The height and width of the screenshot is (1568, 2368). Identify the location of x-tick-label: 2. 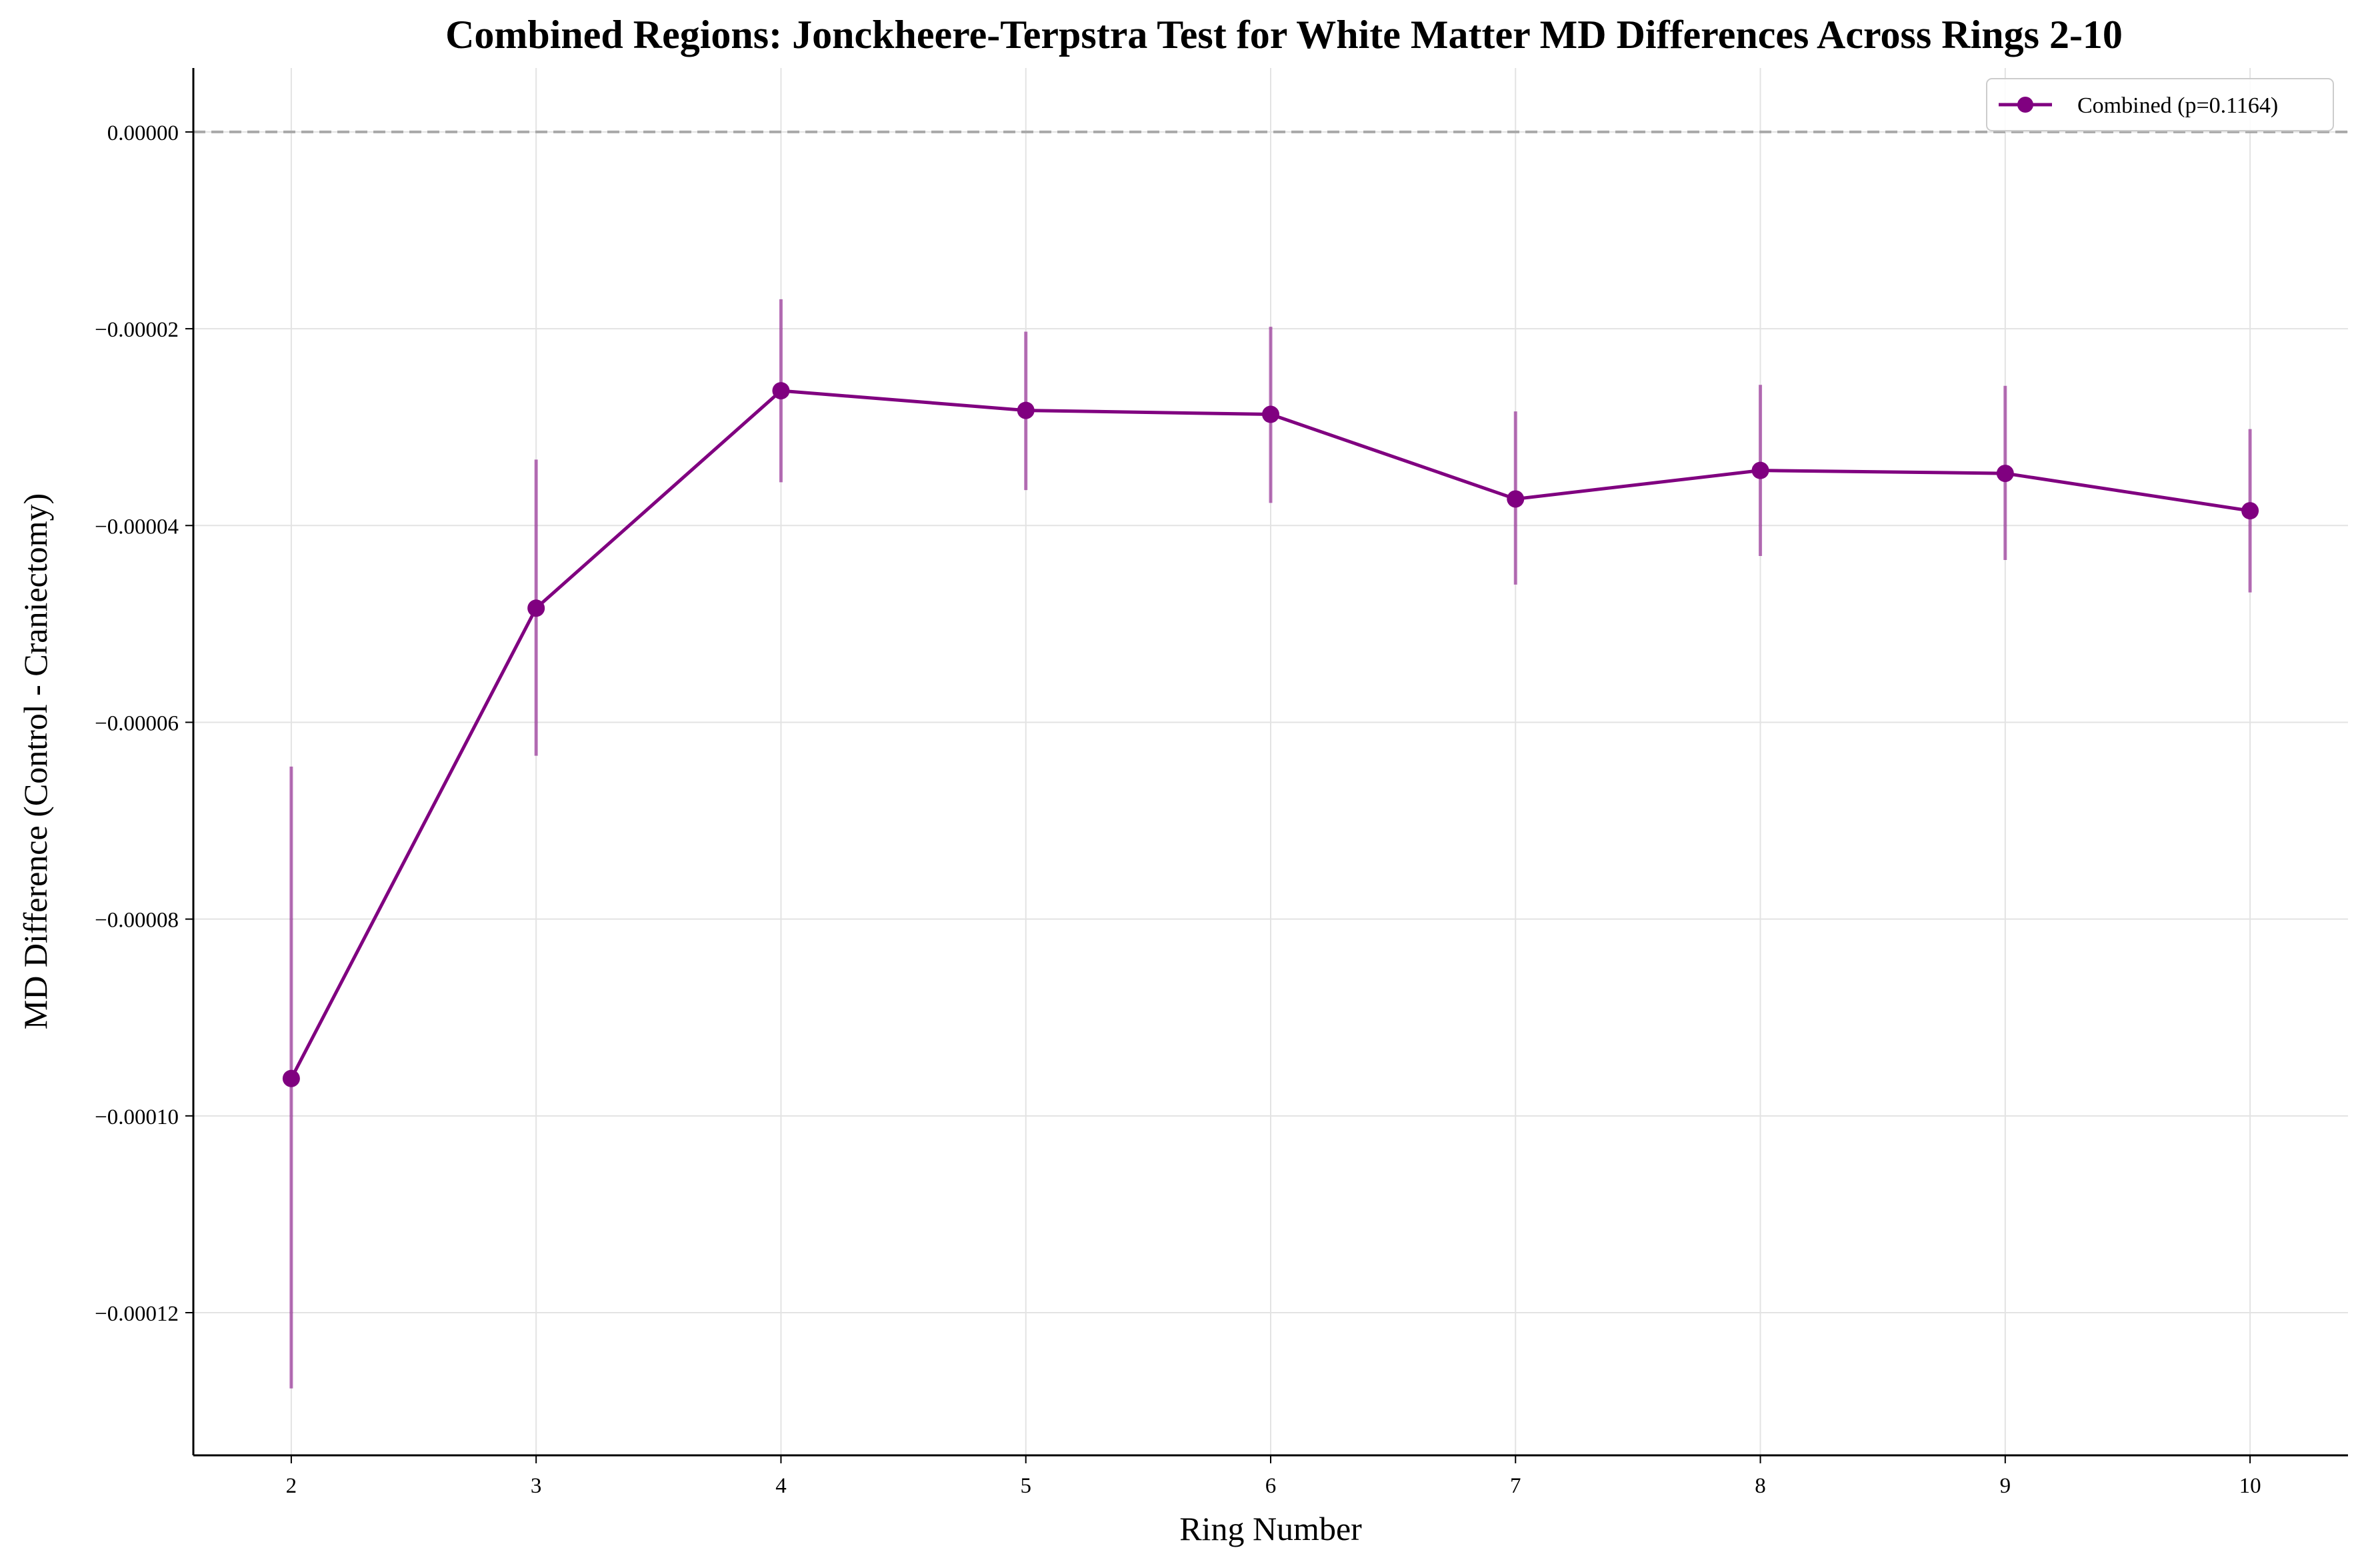
(291, 1486).